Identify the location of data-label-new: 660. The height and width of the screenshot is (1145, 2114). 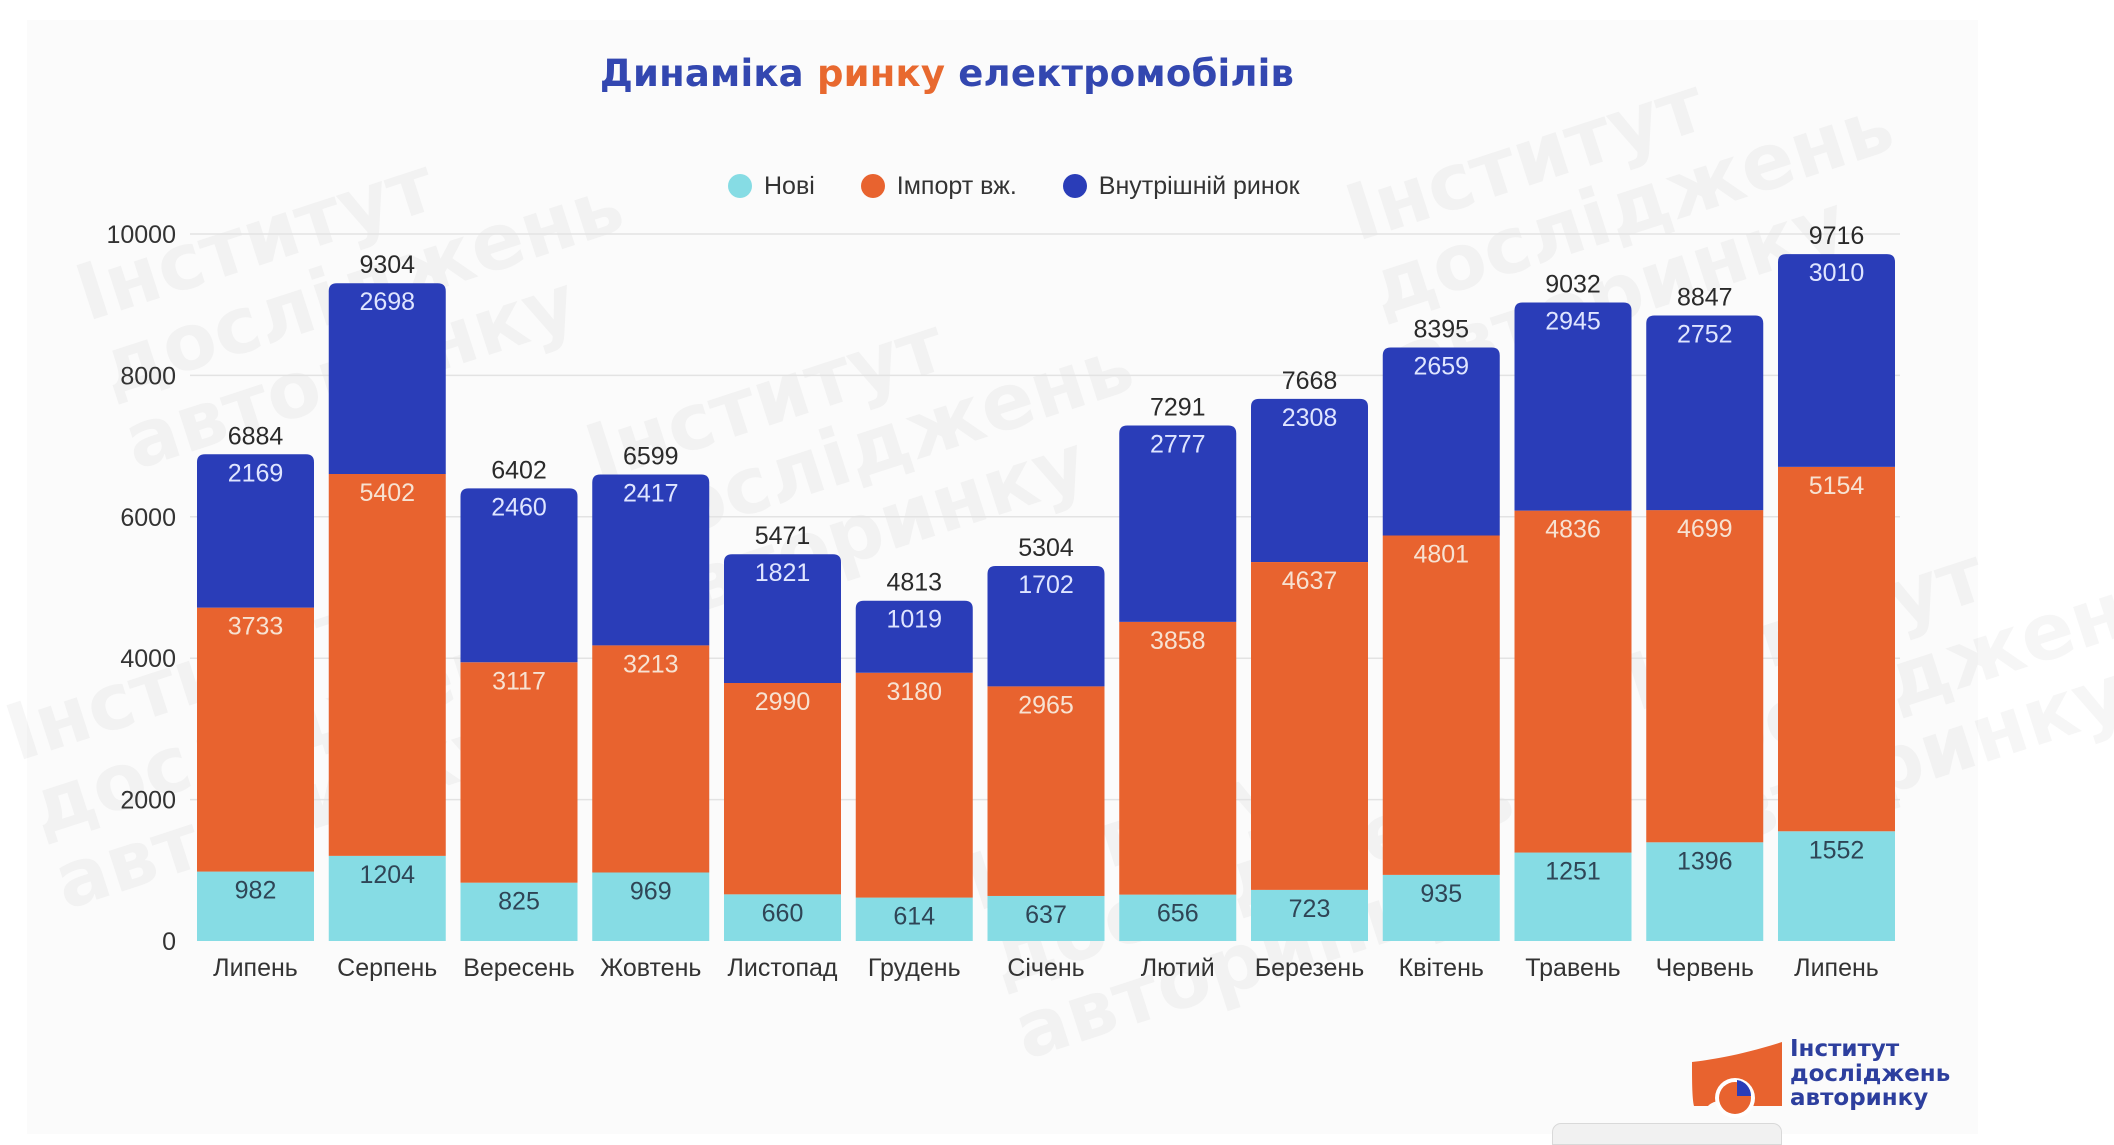
(783, 913).